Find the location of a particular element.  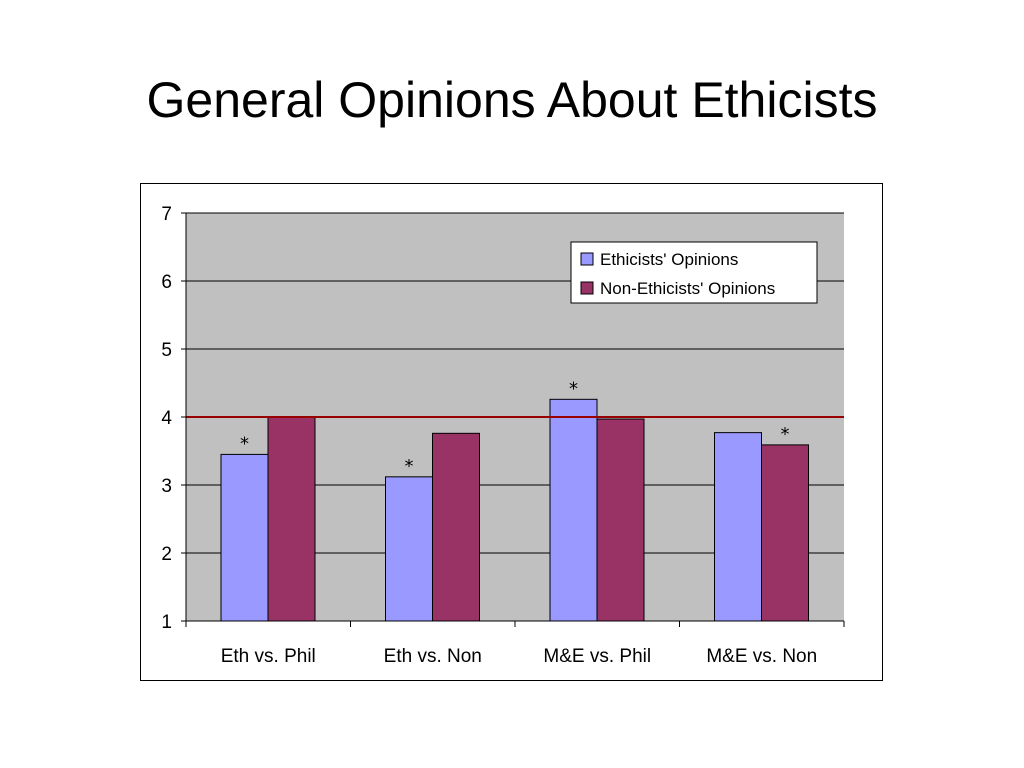

x-tick-label: Eth vs. Phil is located at coordinates (268, 656).